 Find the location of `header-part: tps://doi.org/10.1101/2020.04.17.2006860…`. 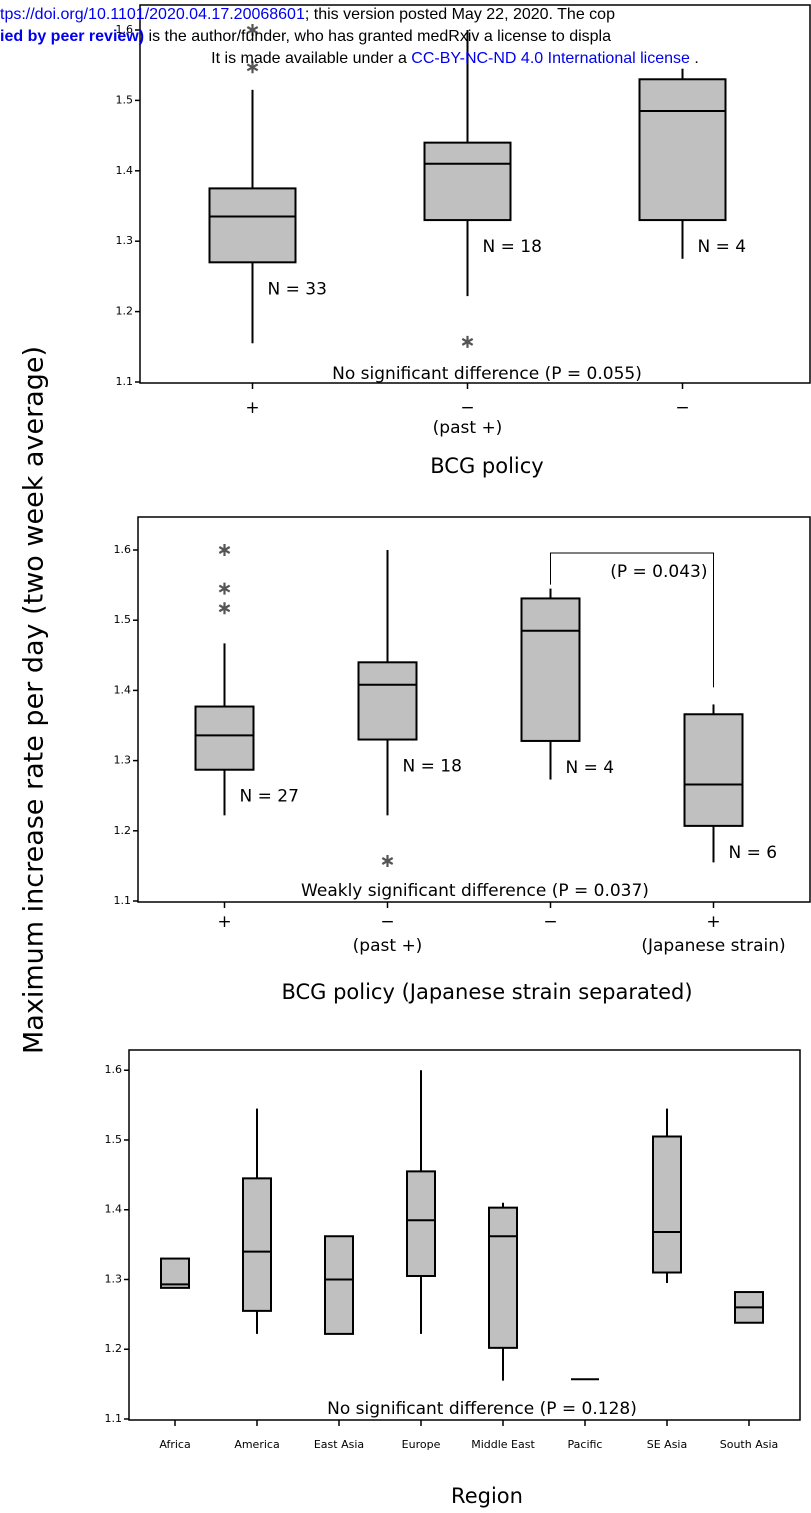

header-part: tps://doi.org/10.1101/2020.04.17.2006860… is located at coordinates (152, 14).